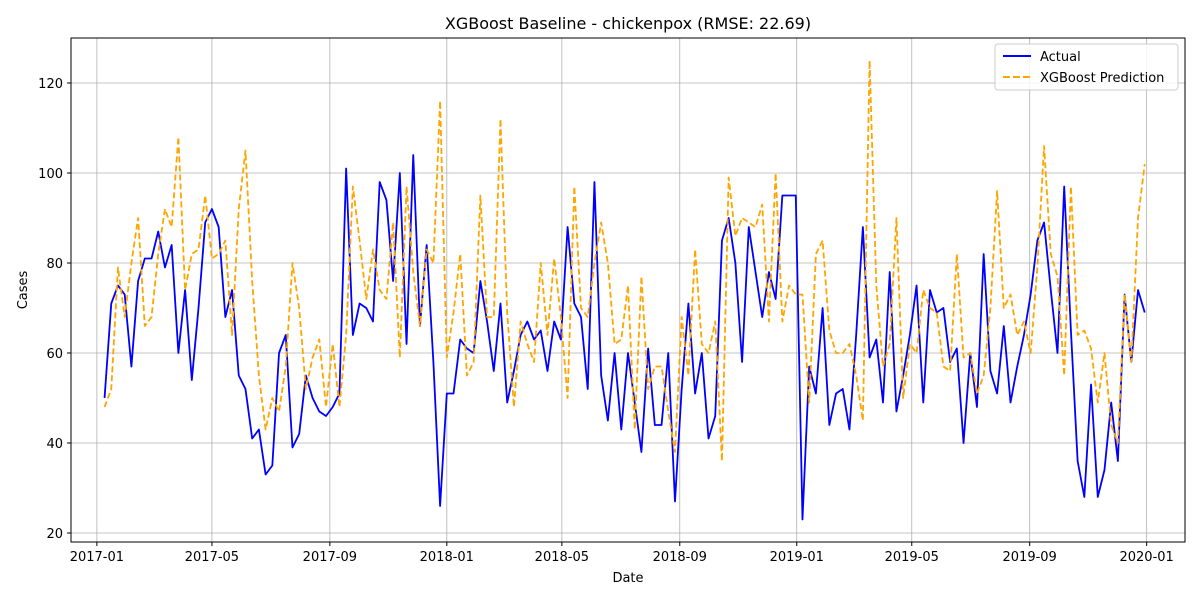 The height and width of the screenshot is (600, 1200). What do you see at coordinates (447, 557) in the screenshot?
I see `x-tick-label: 2018-01` at bounding box center [447, 557].